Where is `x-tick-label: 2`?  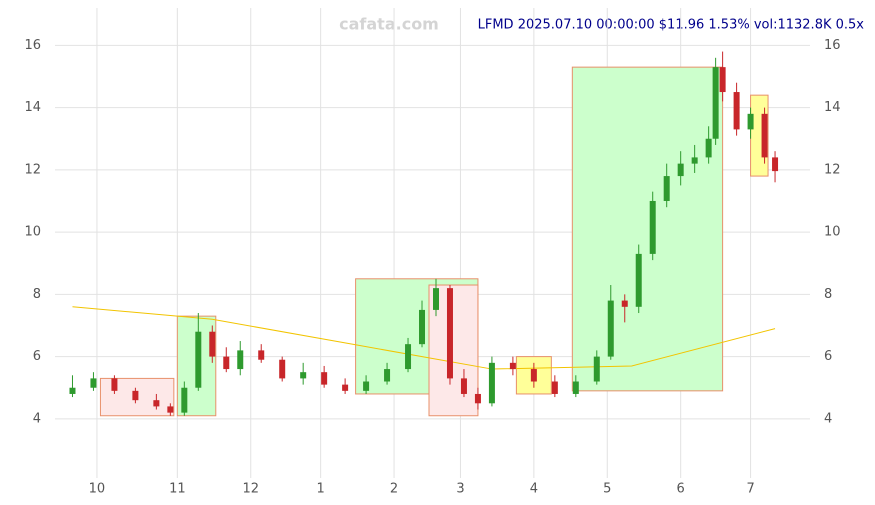
x-tick-label: 2 is located at coordinates (394, 489).